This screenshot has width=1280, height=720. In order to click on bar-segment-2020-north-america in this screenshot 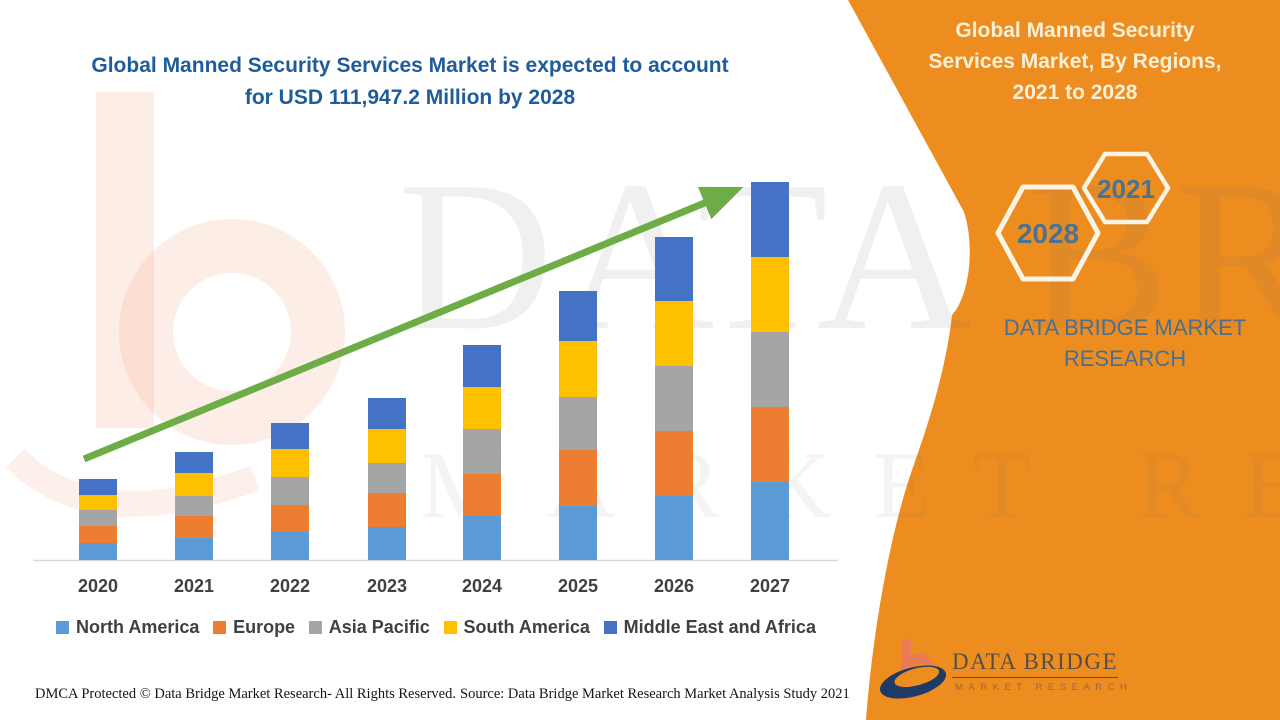, I will do `click(98, 551)`.